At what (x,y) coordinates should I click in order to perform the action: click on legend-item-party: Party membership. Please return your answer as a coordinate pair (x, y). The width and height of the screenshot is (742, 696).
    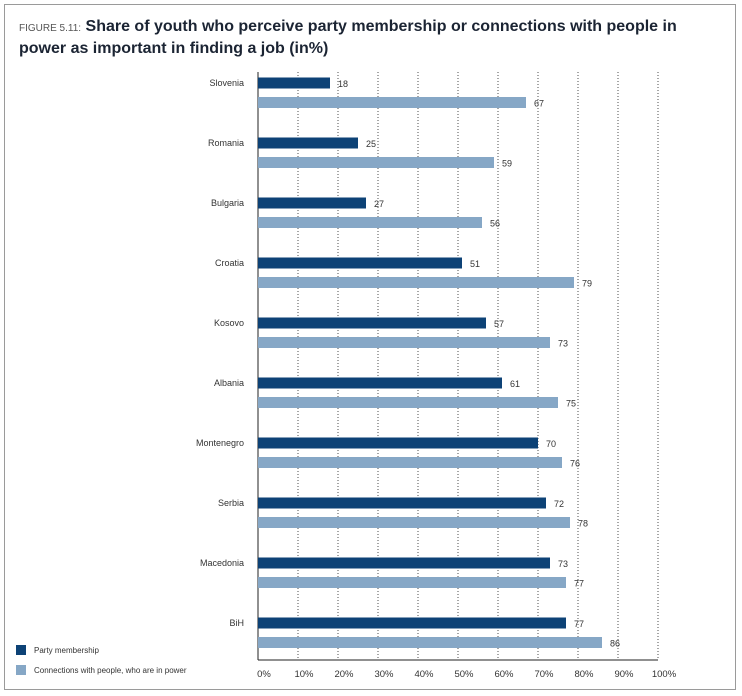
    Looking at the image, I should click on (101, 650).